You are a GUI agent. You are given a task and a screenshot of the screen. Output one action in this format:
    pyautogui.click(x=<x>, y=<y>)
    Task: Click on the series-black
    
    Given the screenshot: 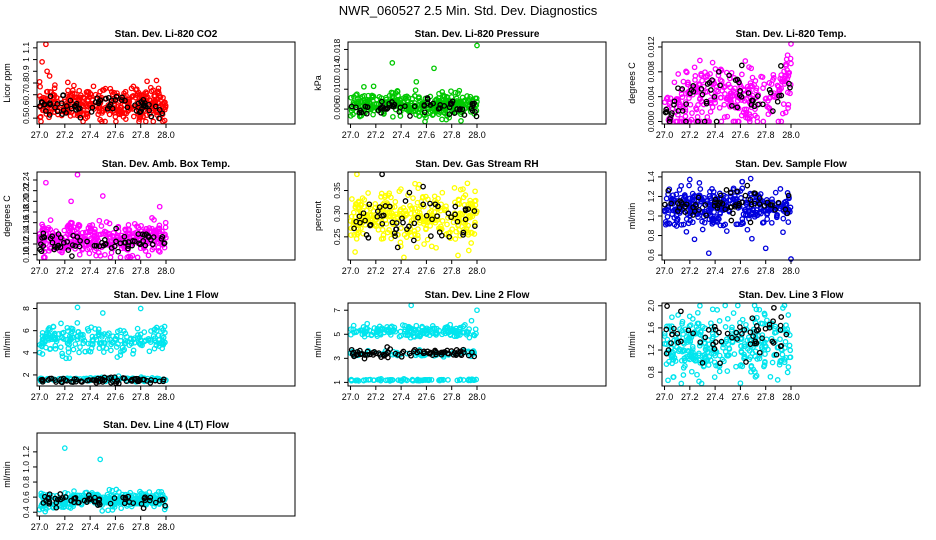 What is the action you would take?
    pyautogui.click(x=413, y=353)
    